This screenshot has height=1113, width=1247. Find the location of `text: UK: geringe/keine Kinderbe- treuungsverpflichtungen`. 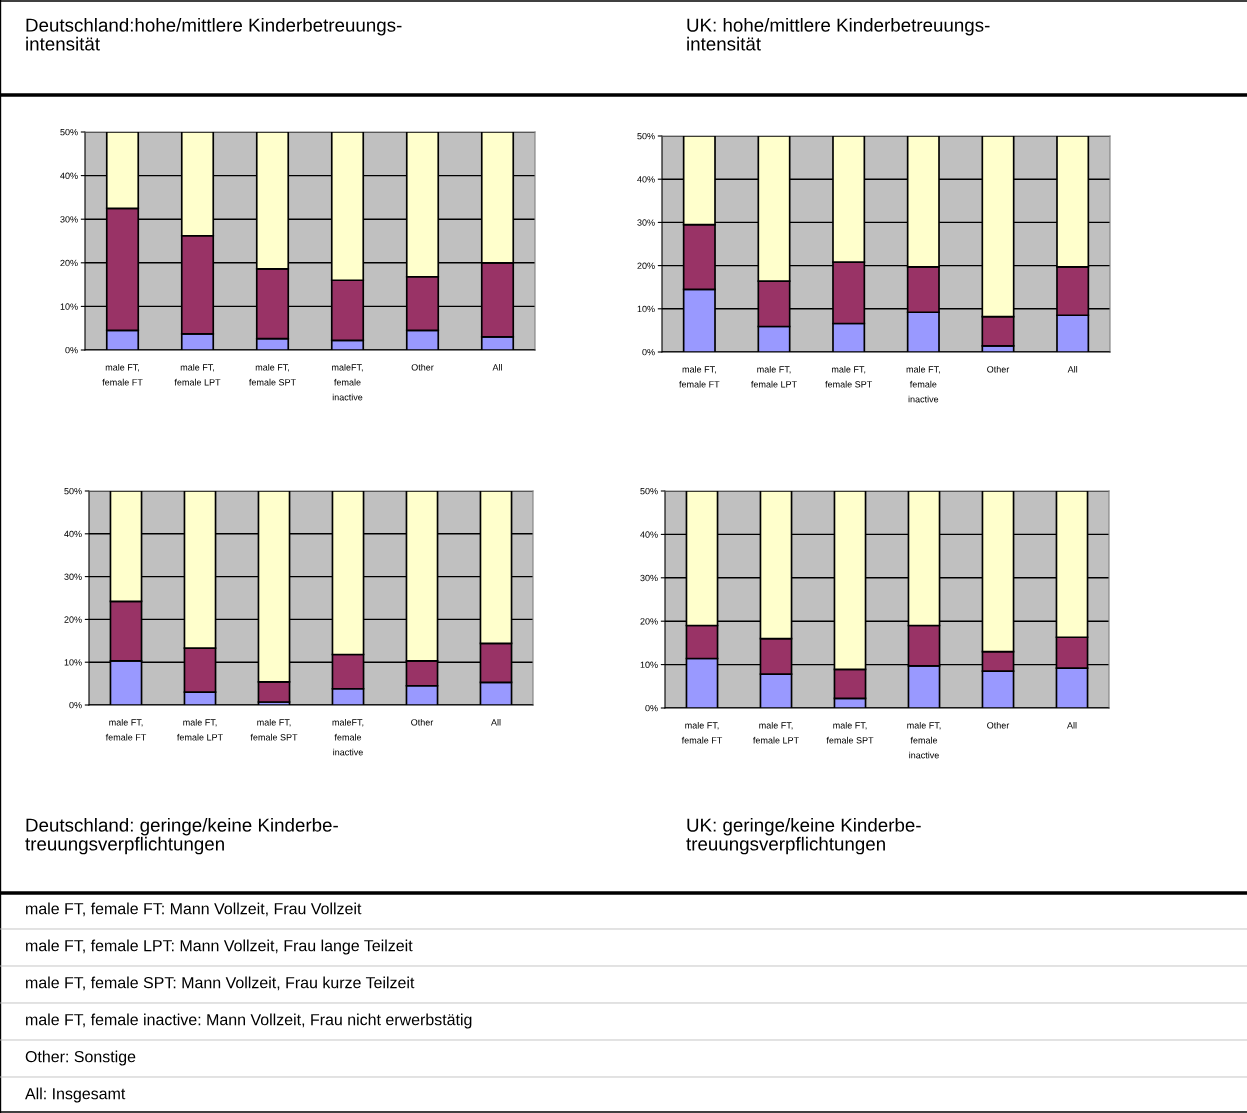

text: UK: geringe/keine Kinderbe- treuungsverpflichtungen is located at coordinates (803, 836).